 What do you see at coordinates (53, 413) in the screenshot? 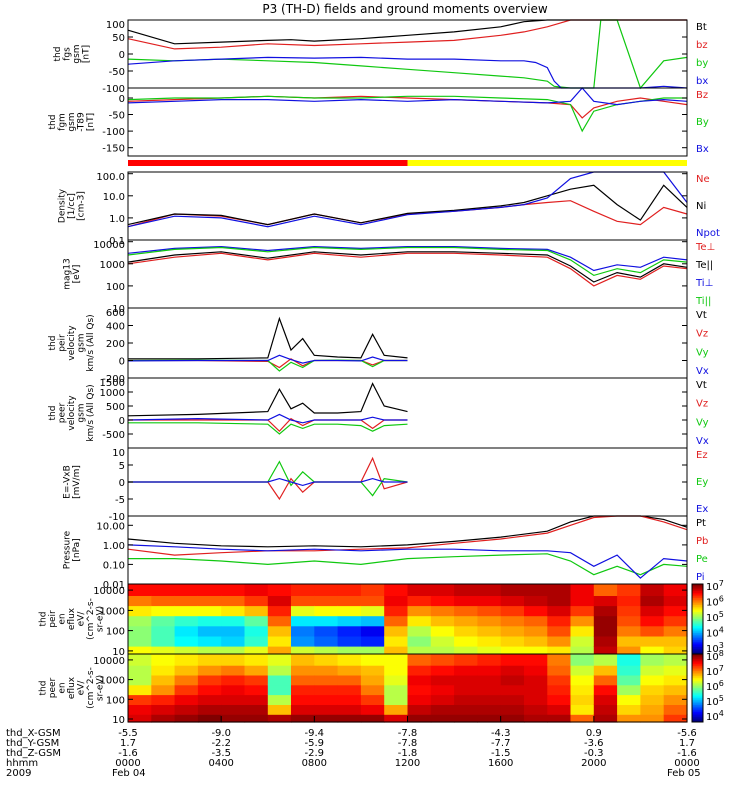
I see `y-axis-label-line: thd` at bounding box center [53, 413].